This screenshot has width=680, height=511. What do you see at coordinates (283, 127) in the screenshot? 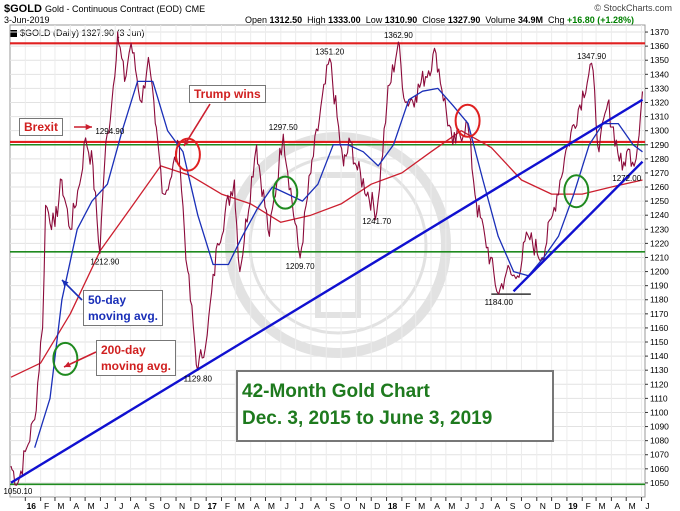
I see `price-label: 1297.50` at bounding box center [283, 127].